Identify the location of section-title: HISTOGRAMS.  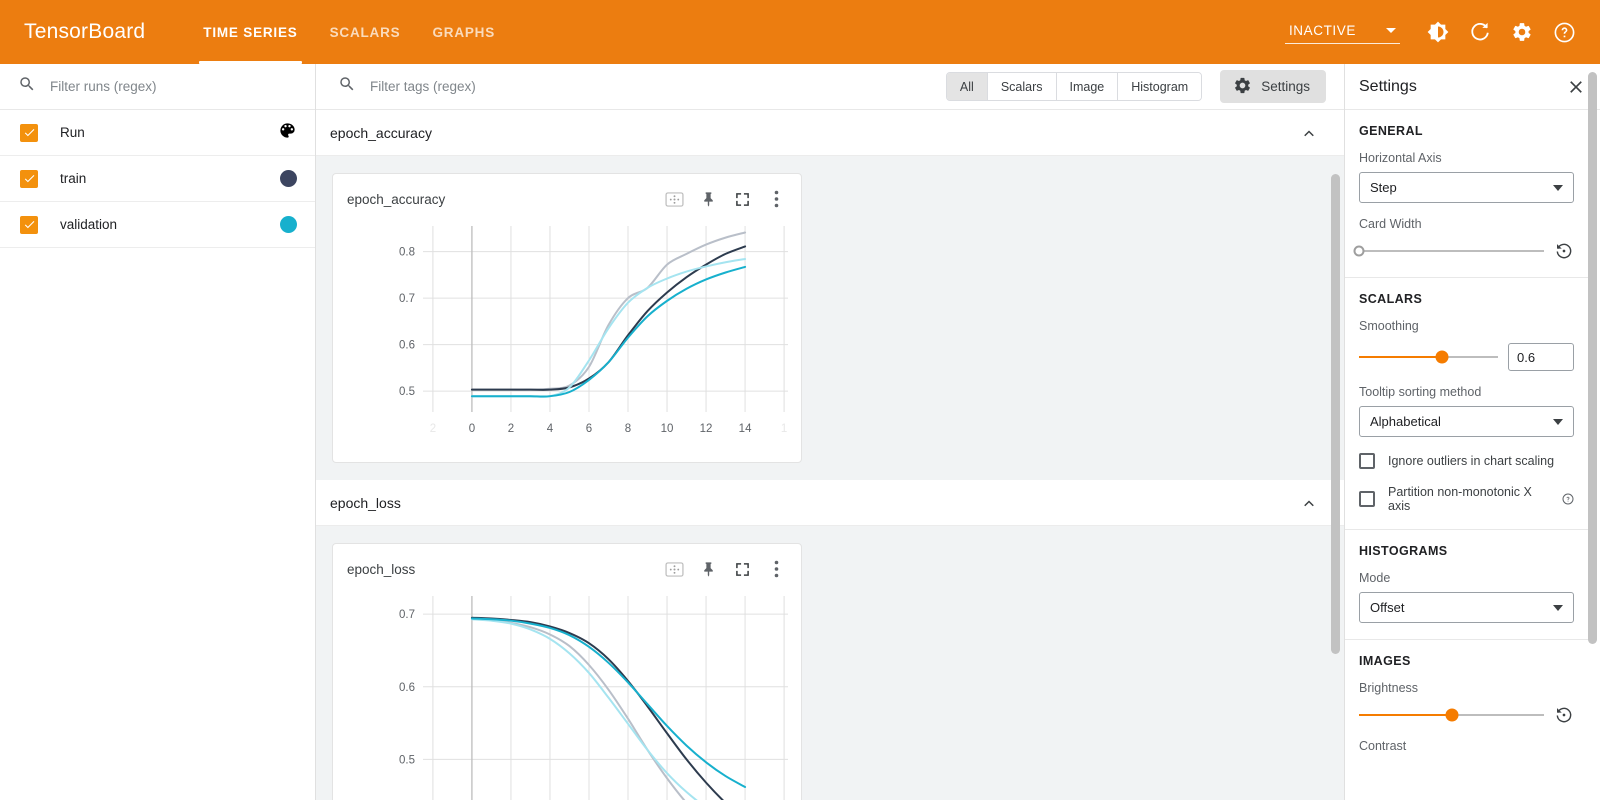
(1403, 551).